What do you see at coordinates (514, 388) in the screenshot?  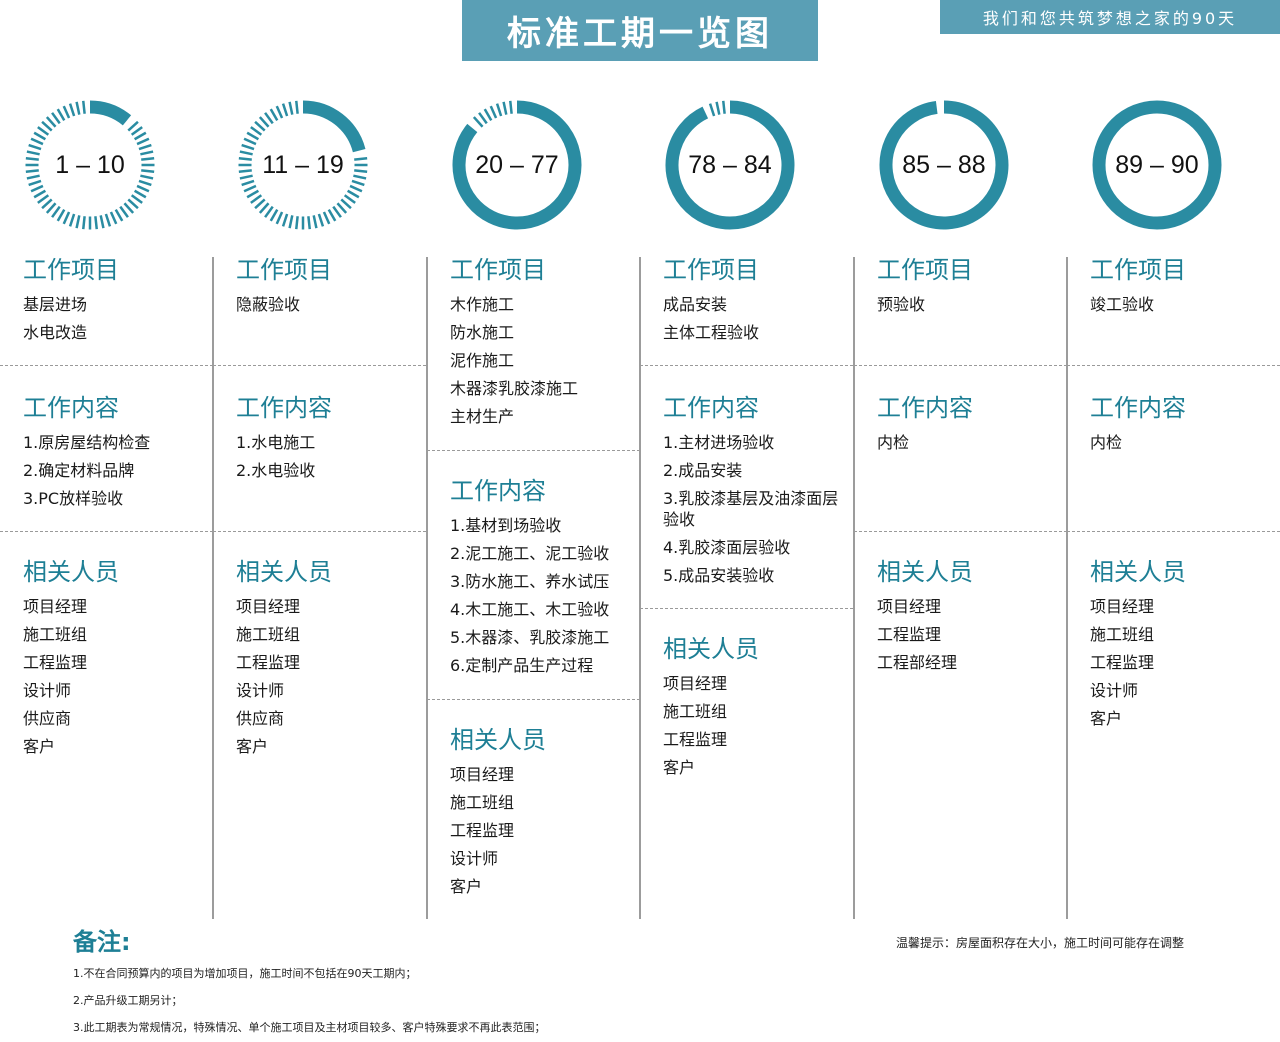 I see `list-item: 木器漆乳胶漆施工` at bounding box center [514, 388].